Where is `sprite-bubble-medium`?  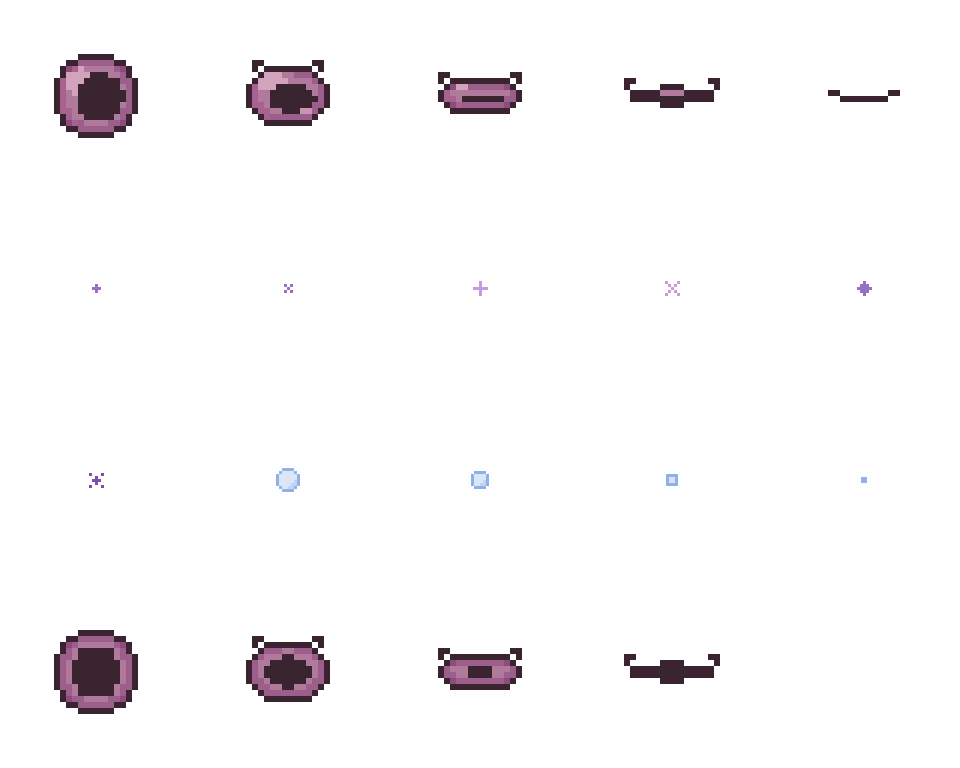
sprite-bubble-medium is located at coordinates (480, 480).